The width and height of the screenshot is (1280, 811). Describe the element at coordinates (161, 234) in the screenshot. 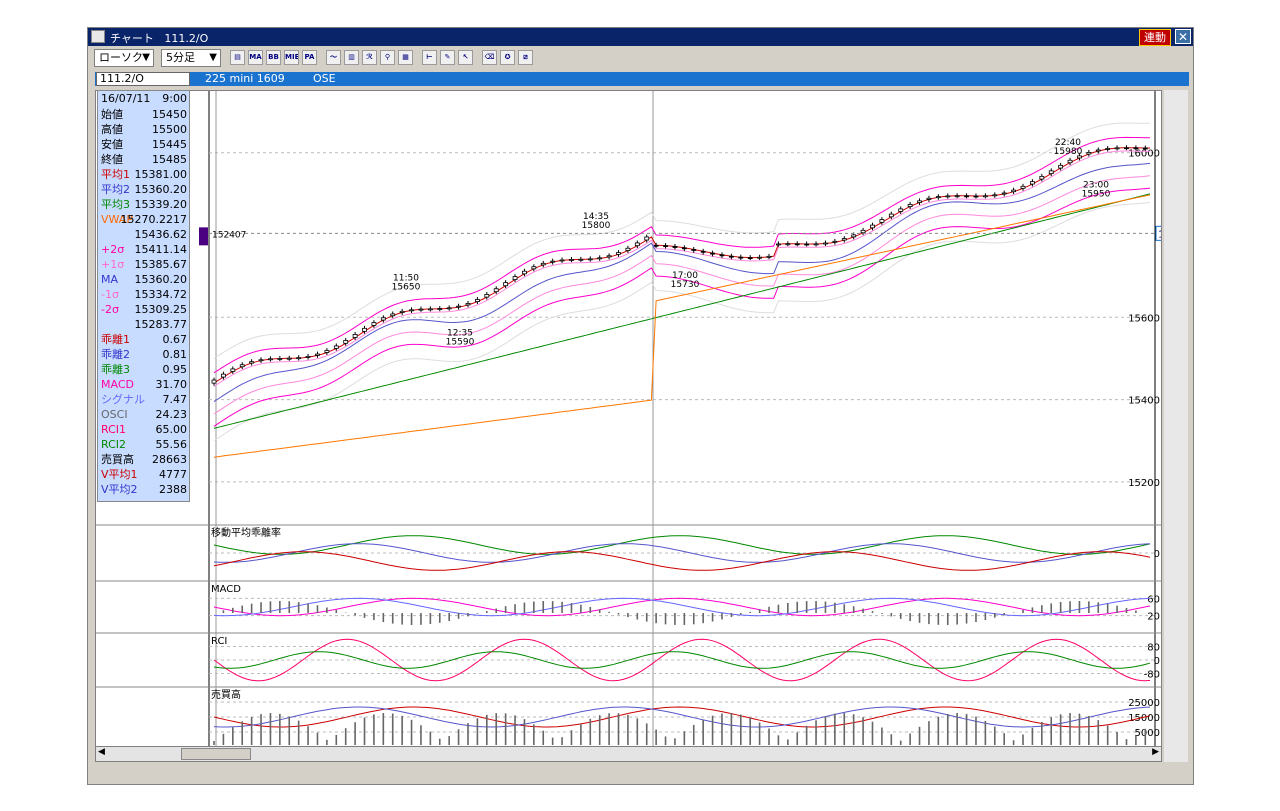

I see `panel-row-value: 15436.62` at that location.